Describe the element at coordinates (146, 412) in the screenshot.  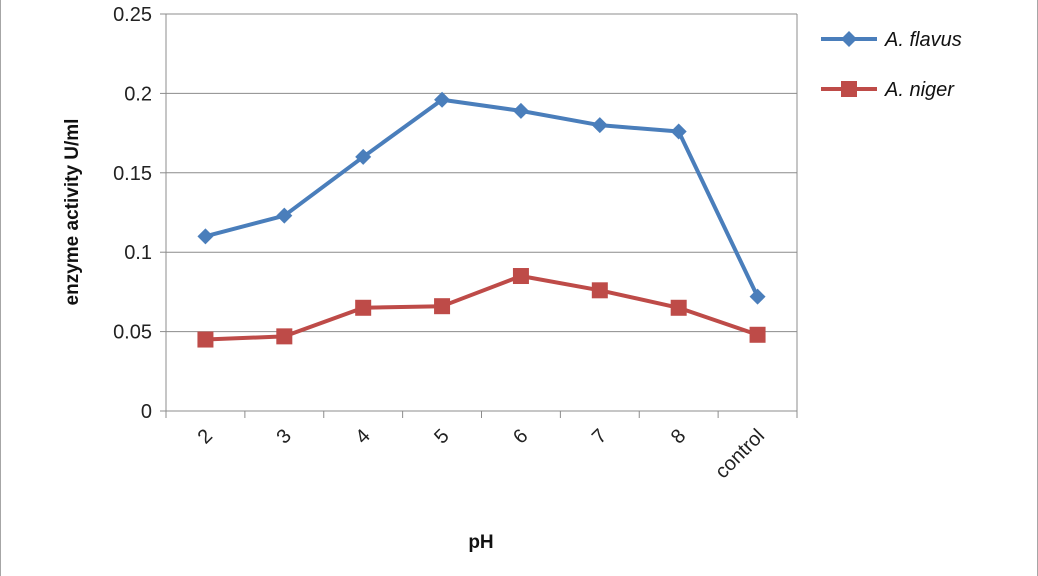
I see `y-tick-label: 0` at that location.